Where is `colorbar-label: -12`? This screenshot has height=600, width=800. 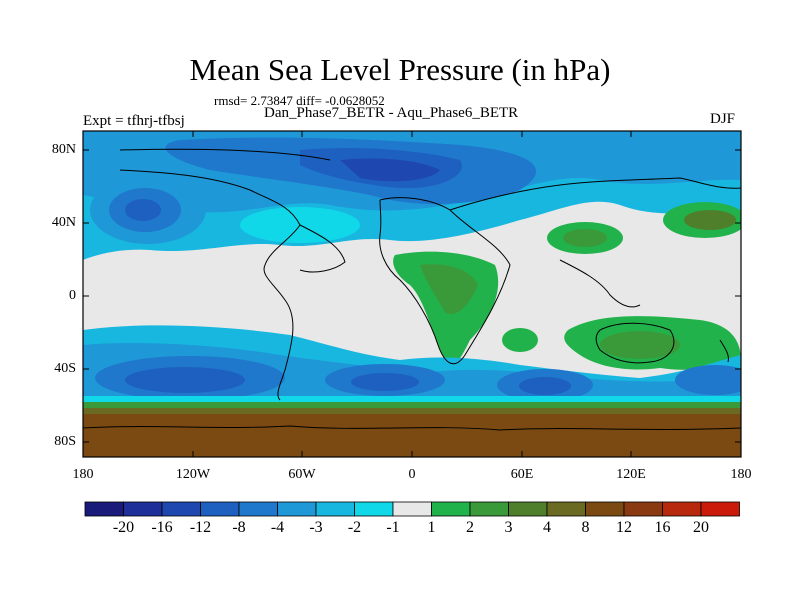 colorbar-label: -12 is located at coordinates (200, 527).